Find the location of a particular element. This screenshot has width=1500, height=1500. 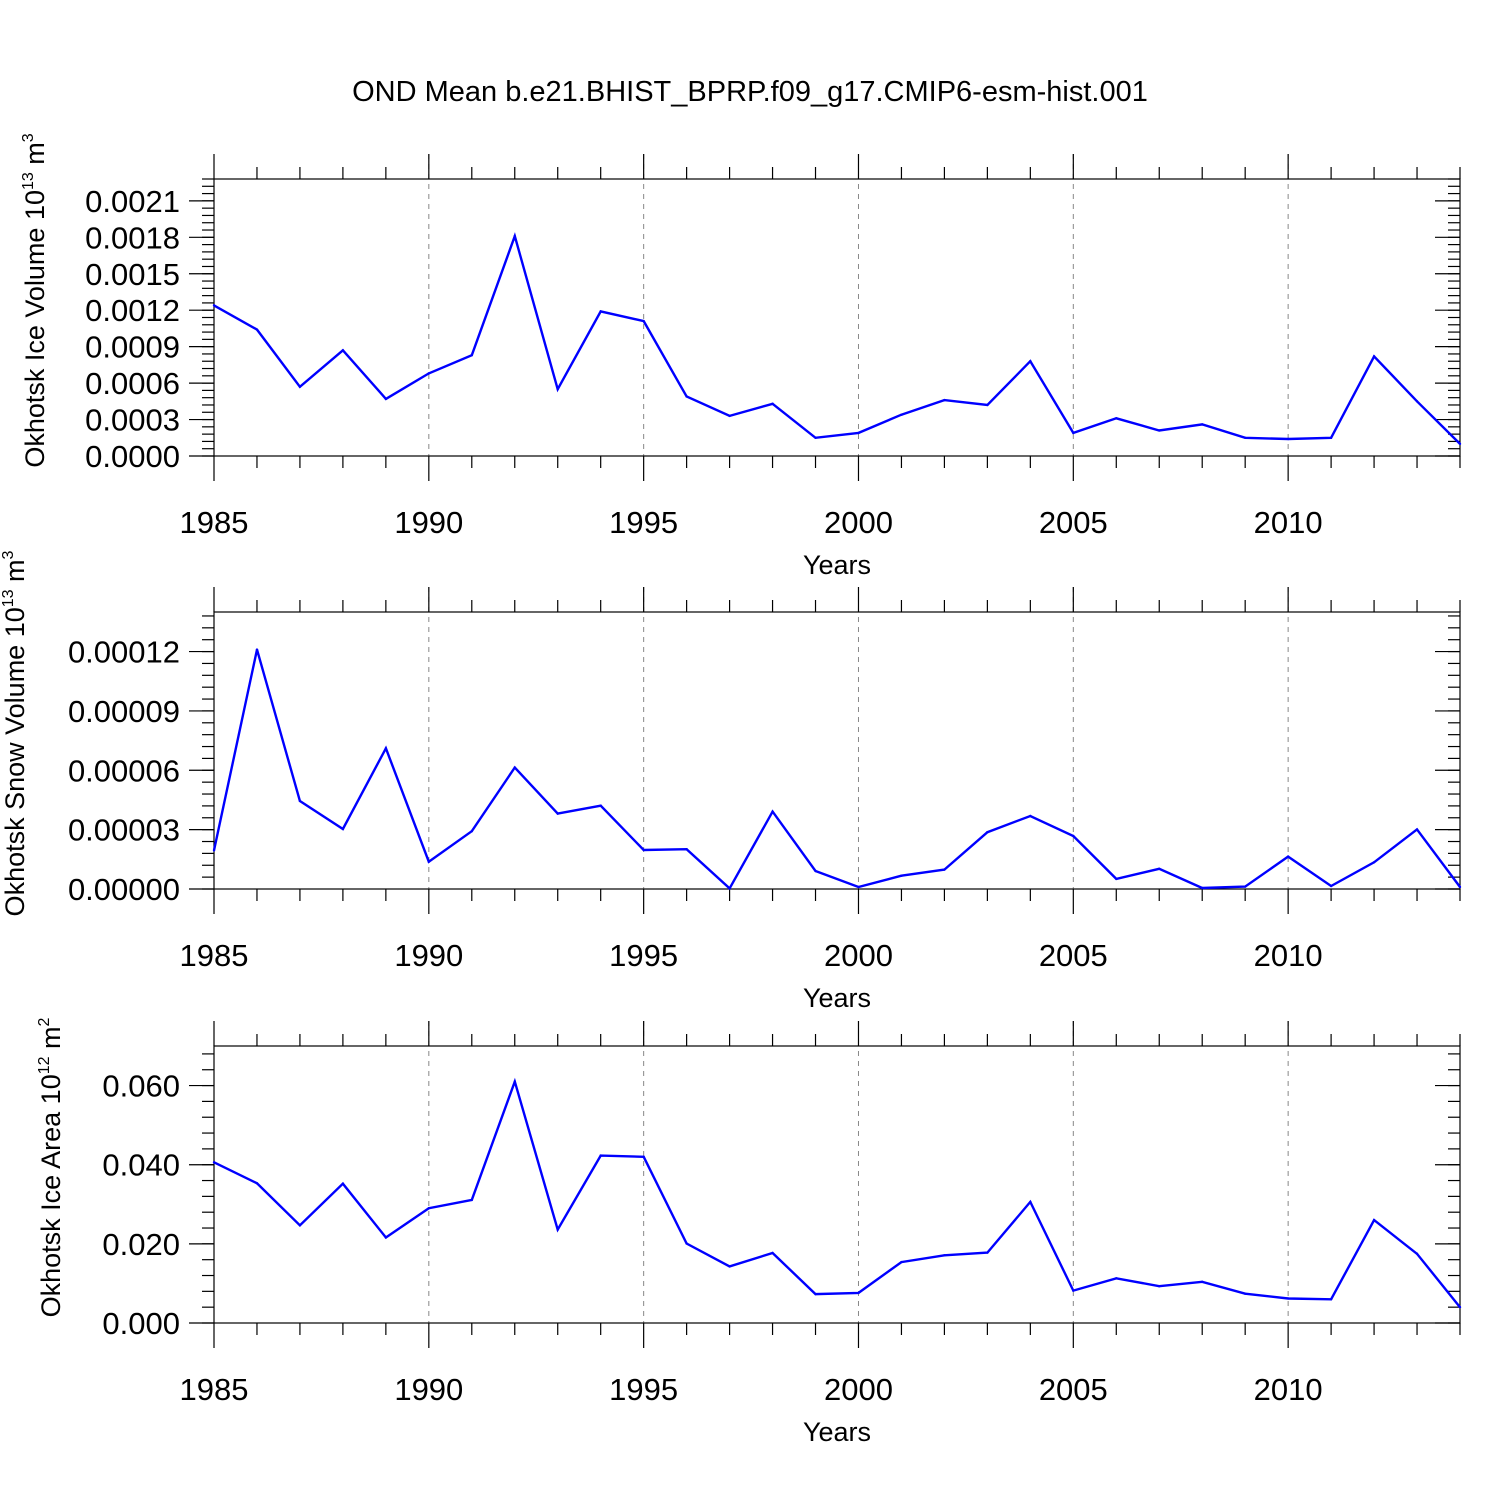

ice-area-xtick-label: 2010 is located at coordinates (1288, 1389).